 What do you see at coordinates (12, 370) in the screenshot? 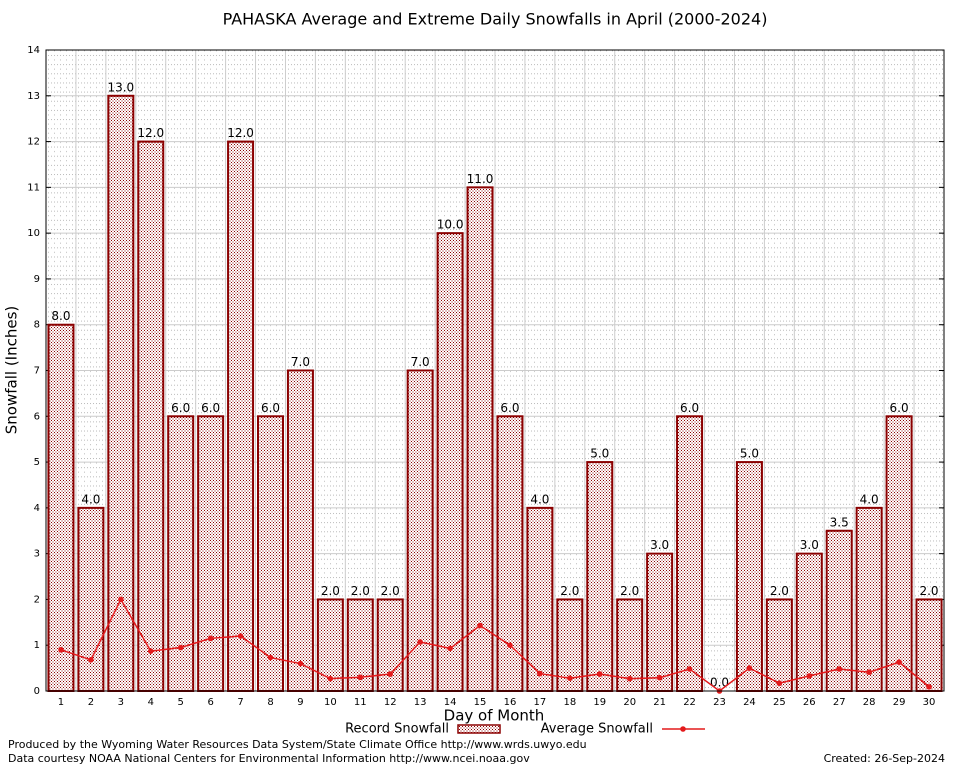
I see `y-axis-label: Snowfall (Inches)` at bounding box center [12, 370].